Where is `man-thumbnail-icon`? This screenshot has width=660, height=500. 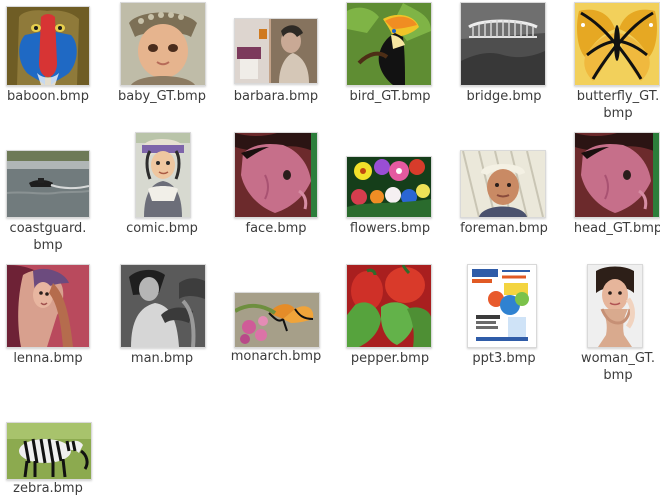 man-thumbnail-icon is located at coordinates (163, 306).